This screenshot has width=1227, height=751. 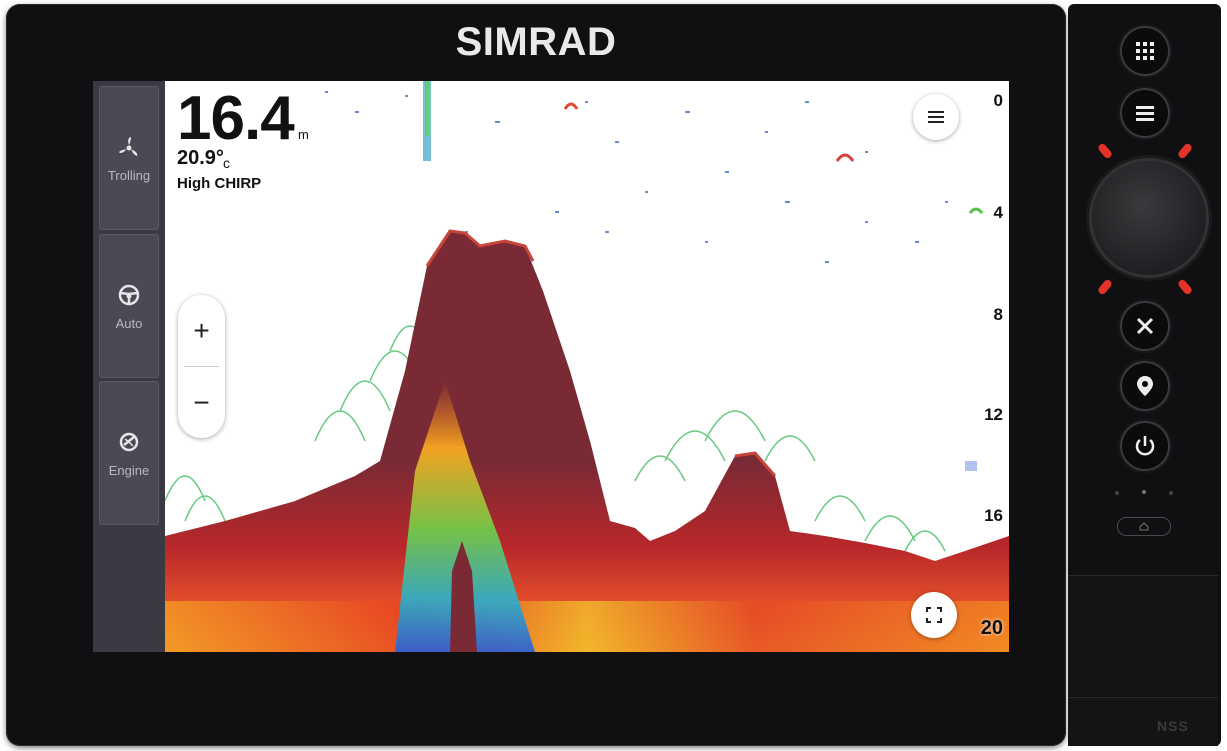 I want to click on engine-icon, so click(x=129, y=441).